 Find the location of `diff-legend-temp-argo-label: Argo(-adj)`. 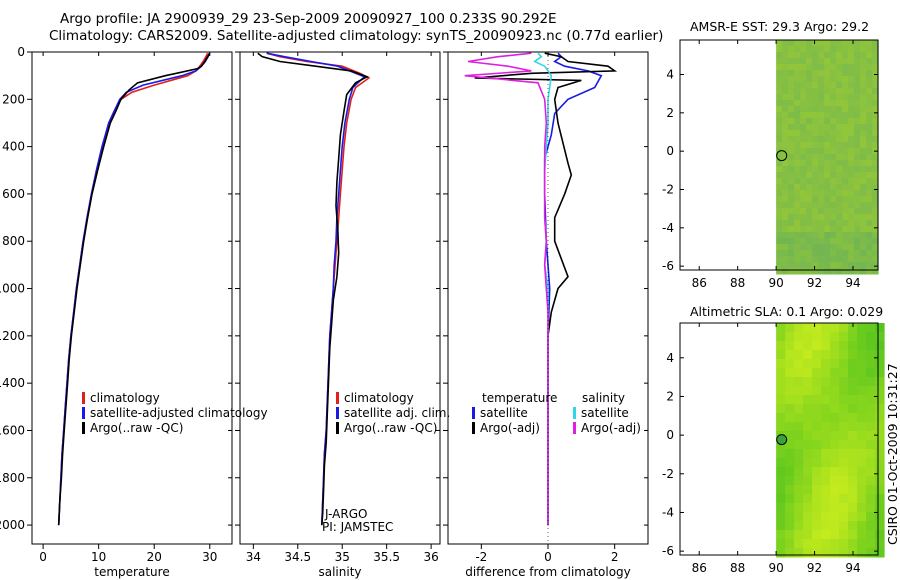

diff-legend-temp-argo-label: Argo(-adj) is located at coordinates (510, 428).